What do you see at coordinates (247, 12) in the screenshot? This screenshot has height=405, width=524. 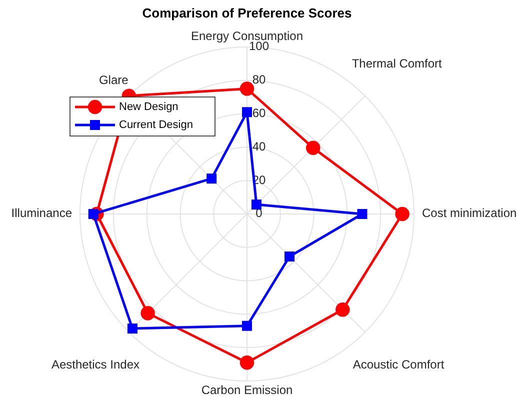 I see `chart-title: Comparison of Preference Scores` at bounding box center [247, 12].